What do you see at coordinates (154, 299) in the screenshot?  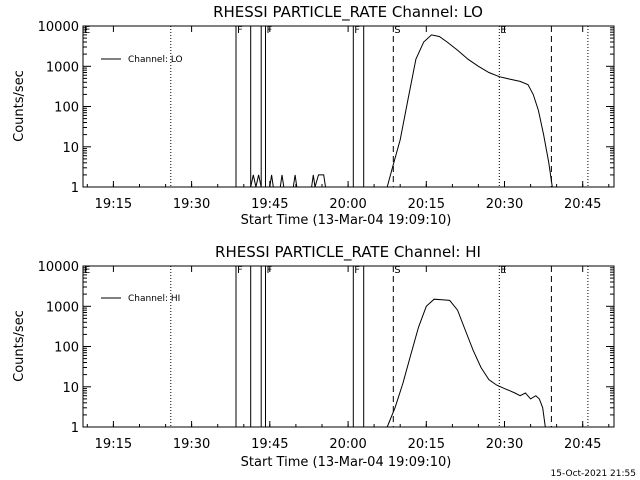 I see `legend-label: Channel: HI` at bounding box center [154, 299].